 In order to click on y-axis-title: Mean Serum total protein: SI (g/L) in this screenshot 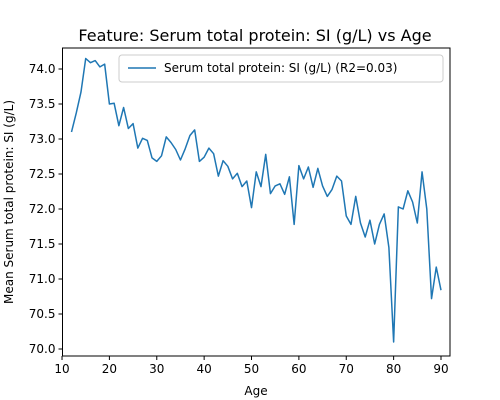, I will do `click(9, 202)`.